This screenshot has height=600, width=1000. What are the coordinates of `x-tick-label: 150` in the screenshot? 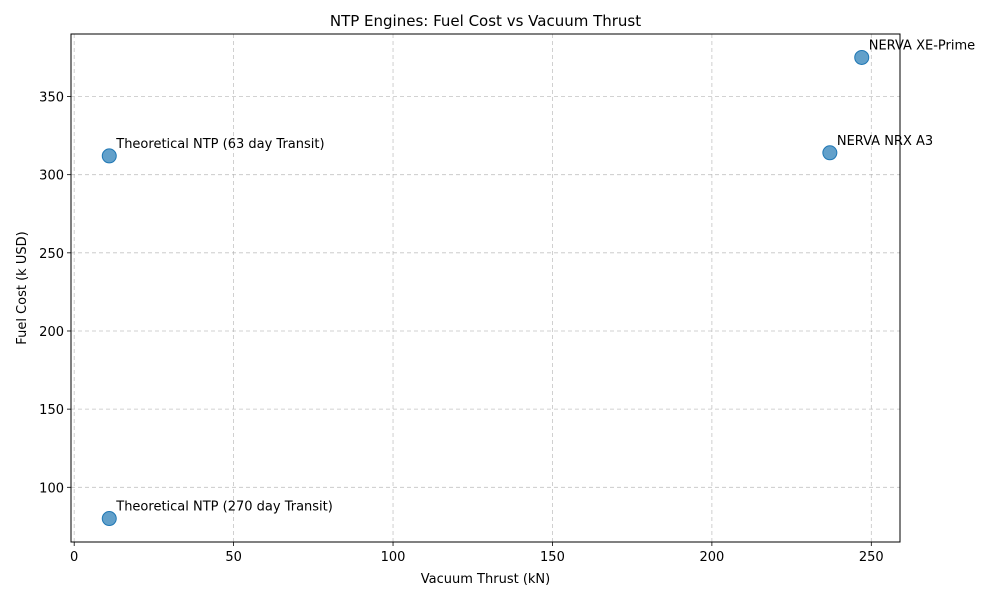 It's located at (552, 557).